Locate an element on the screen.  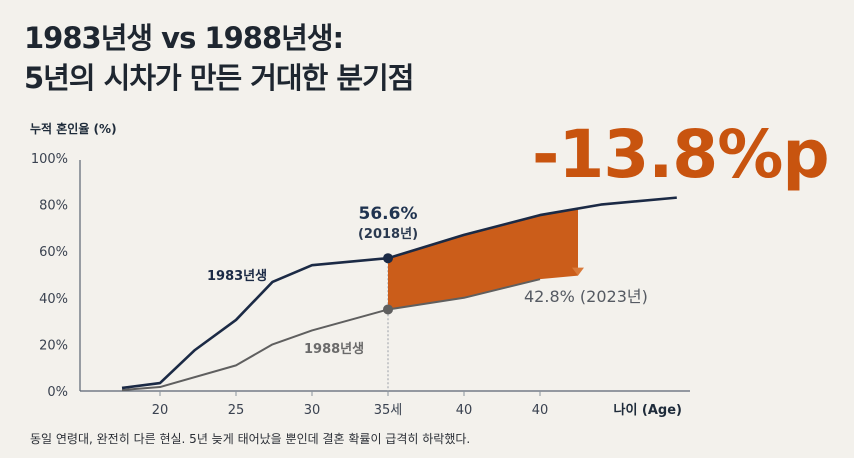
annotation-1983-year: (2018년) is located at coordinates (388, 234).